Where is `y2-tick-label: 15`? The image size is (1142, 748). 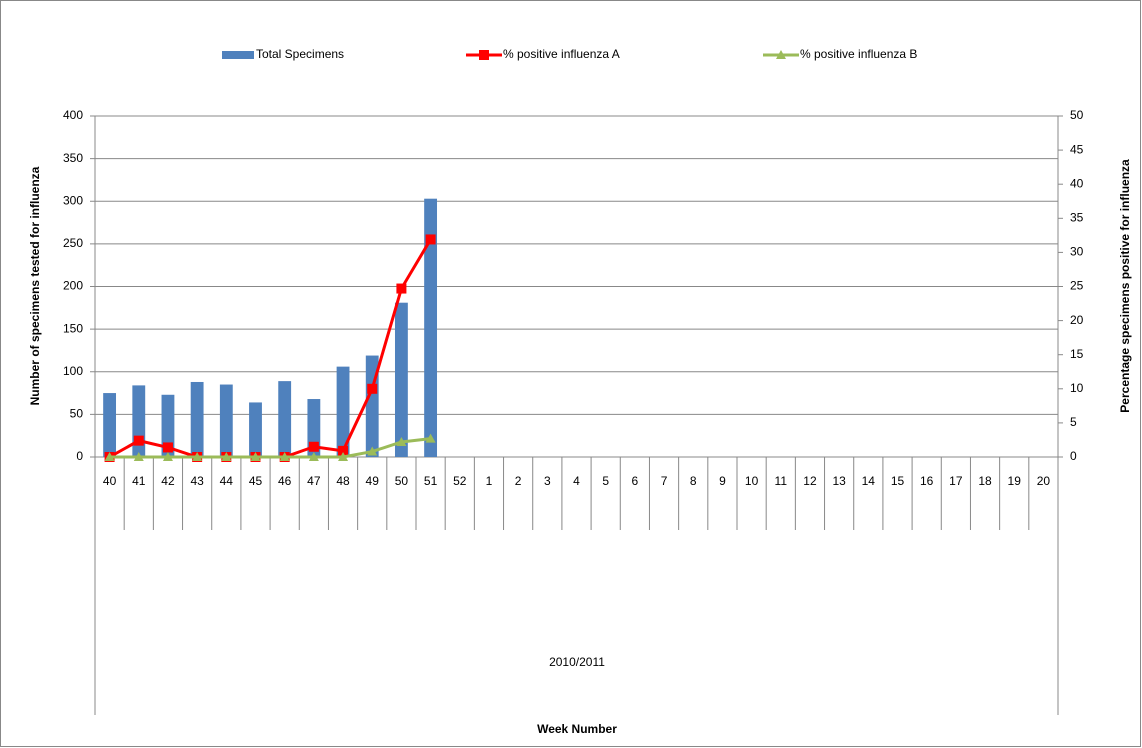
y2-tick-label: 15 is located at coordinates (1077, 354).